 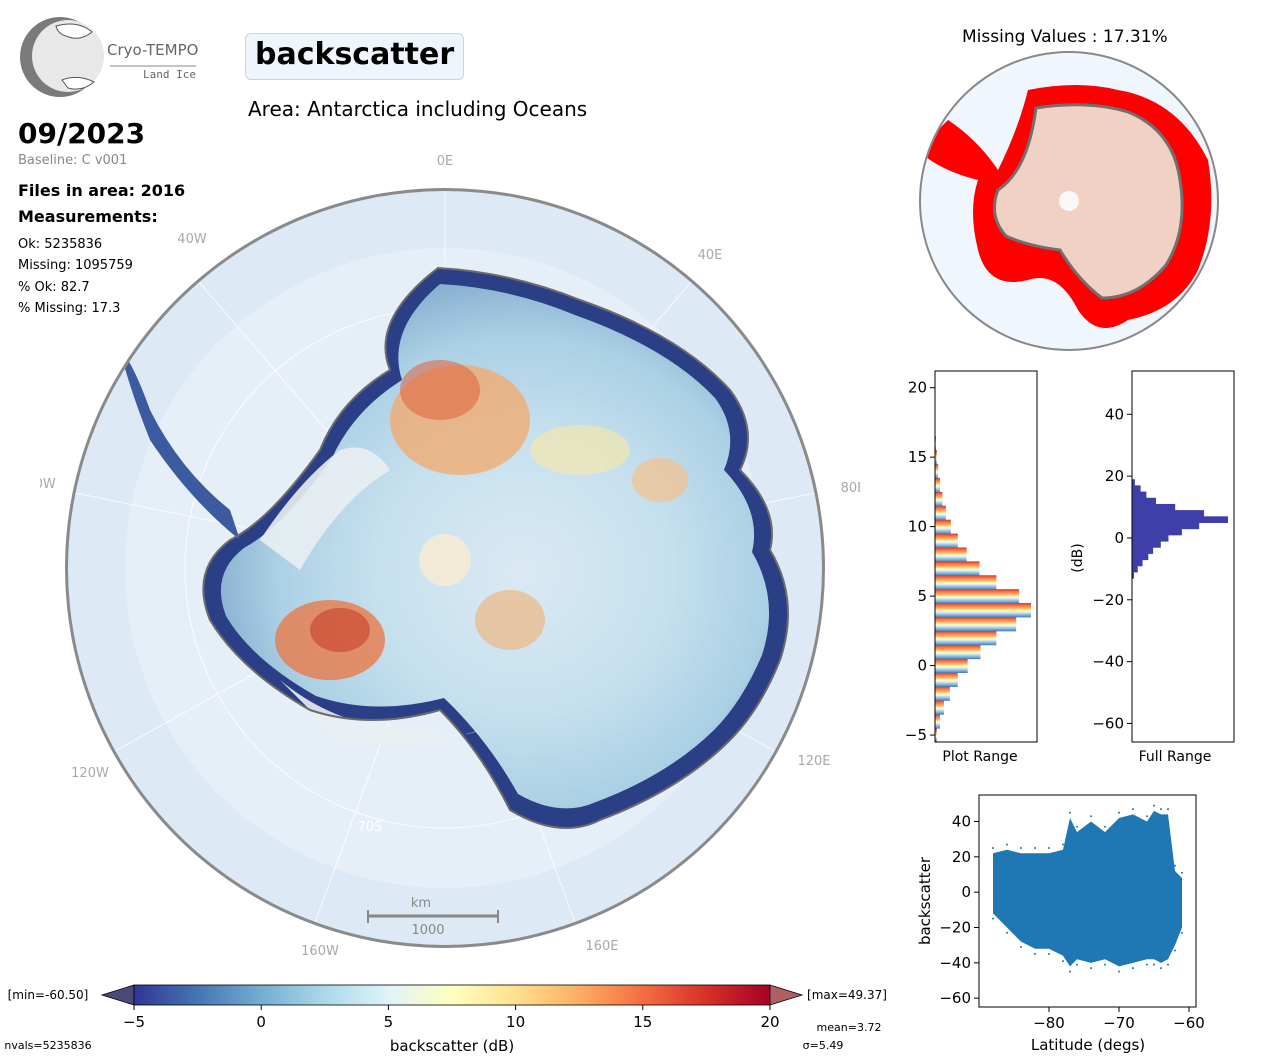 I want to click on full-range-ytick-label: −60, so click(x=1108, y=723).